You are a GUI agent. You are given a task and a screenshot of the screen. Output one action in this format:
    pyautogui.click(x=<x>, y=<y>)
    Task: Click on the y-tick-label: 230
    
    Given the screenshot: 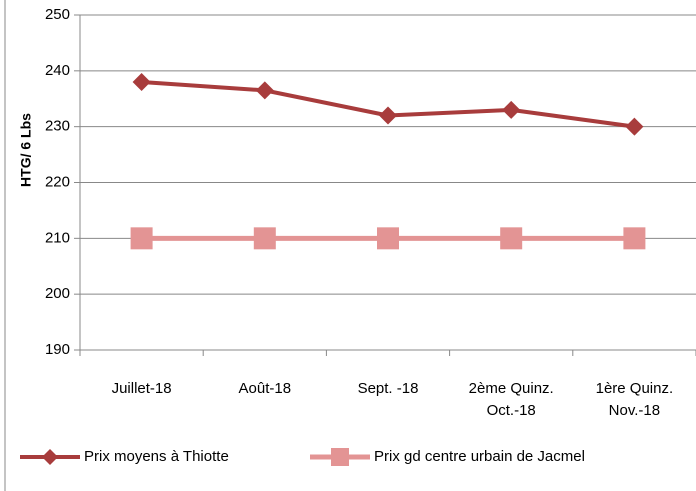 What is the action you would take?
    pyautogui.click(x=57, y=126)
    